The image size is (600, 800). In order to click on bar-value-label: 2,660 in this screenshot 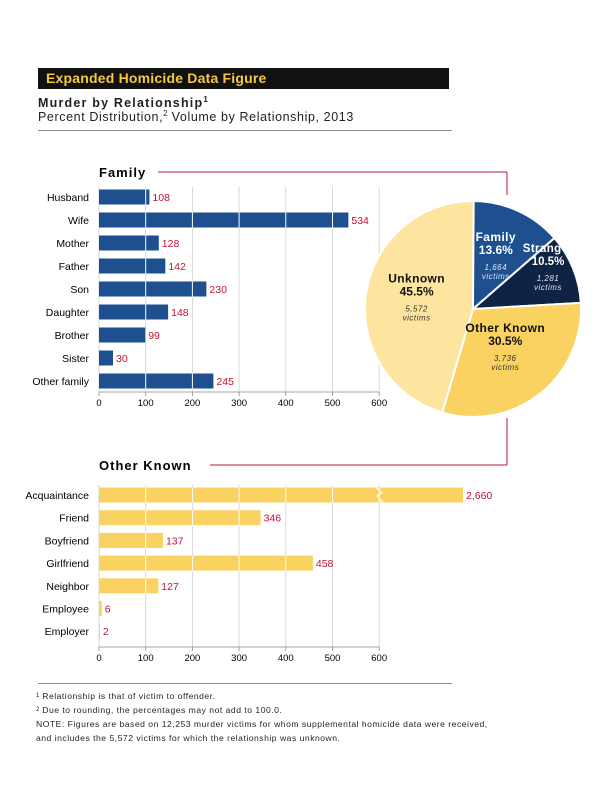, I will do `click(479, 496)`.